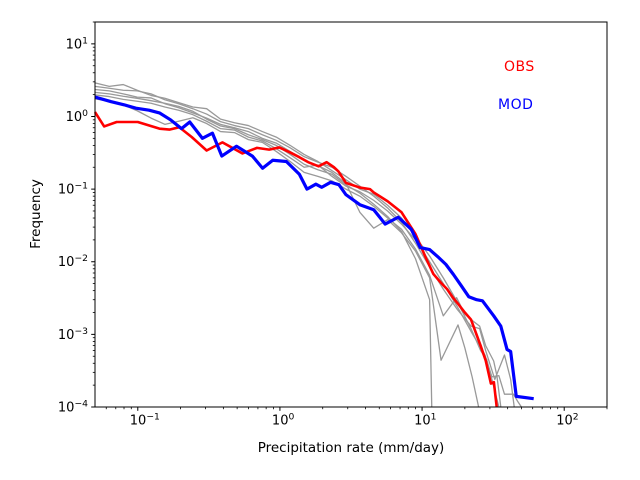 The image size is (640, 480). What do you see at coordinates (77, 43) in the screenshot?
I see `y-tick-label: 10¹` at bounding box center [77, 43].